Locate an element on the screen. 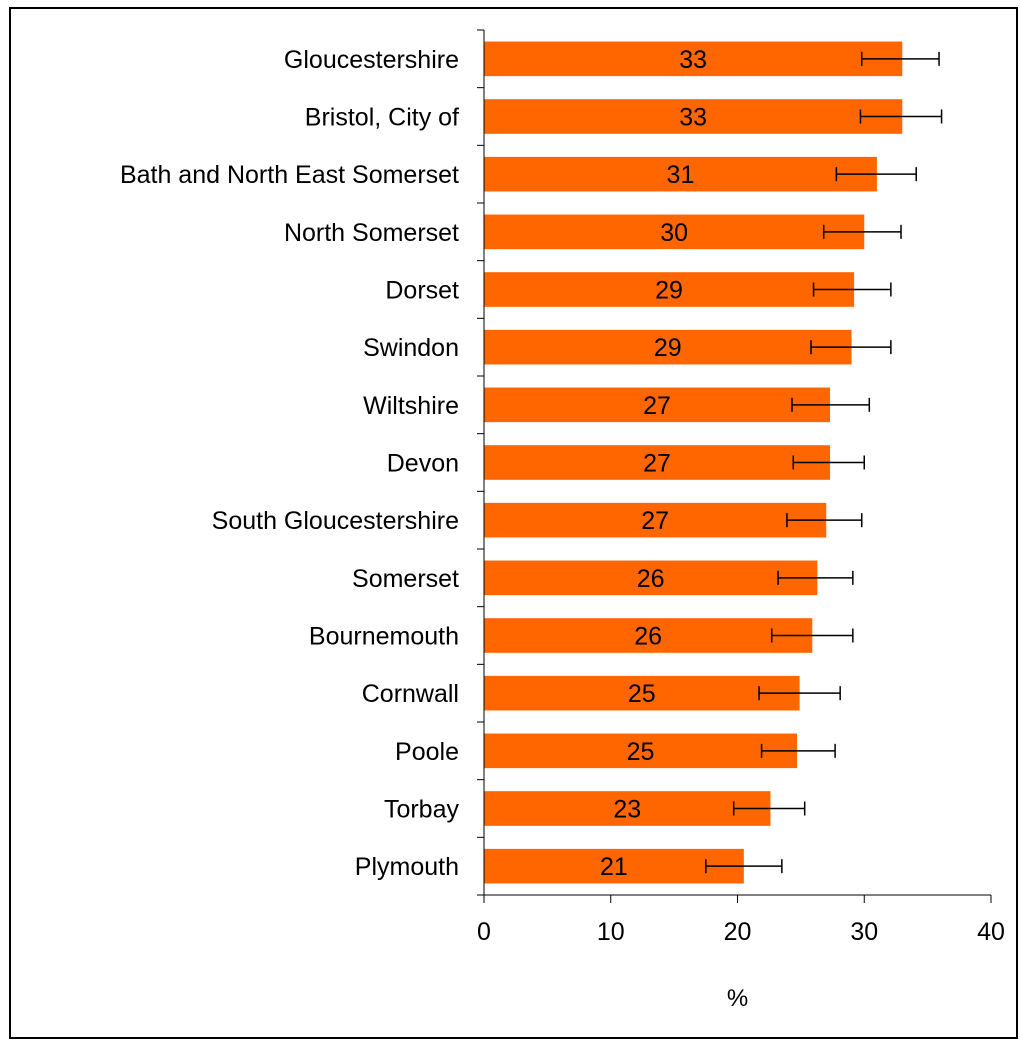 Image resolution: width=1021 pixels, height=1042 pixels. category-label: Swindon is located at coordinates (411, 348).